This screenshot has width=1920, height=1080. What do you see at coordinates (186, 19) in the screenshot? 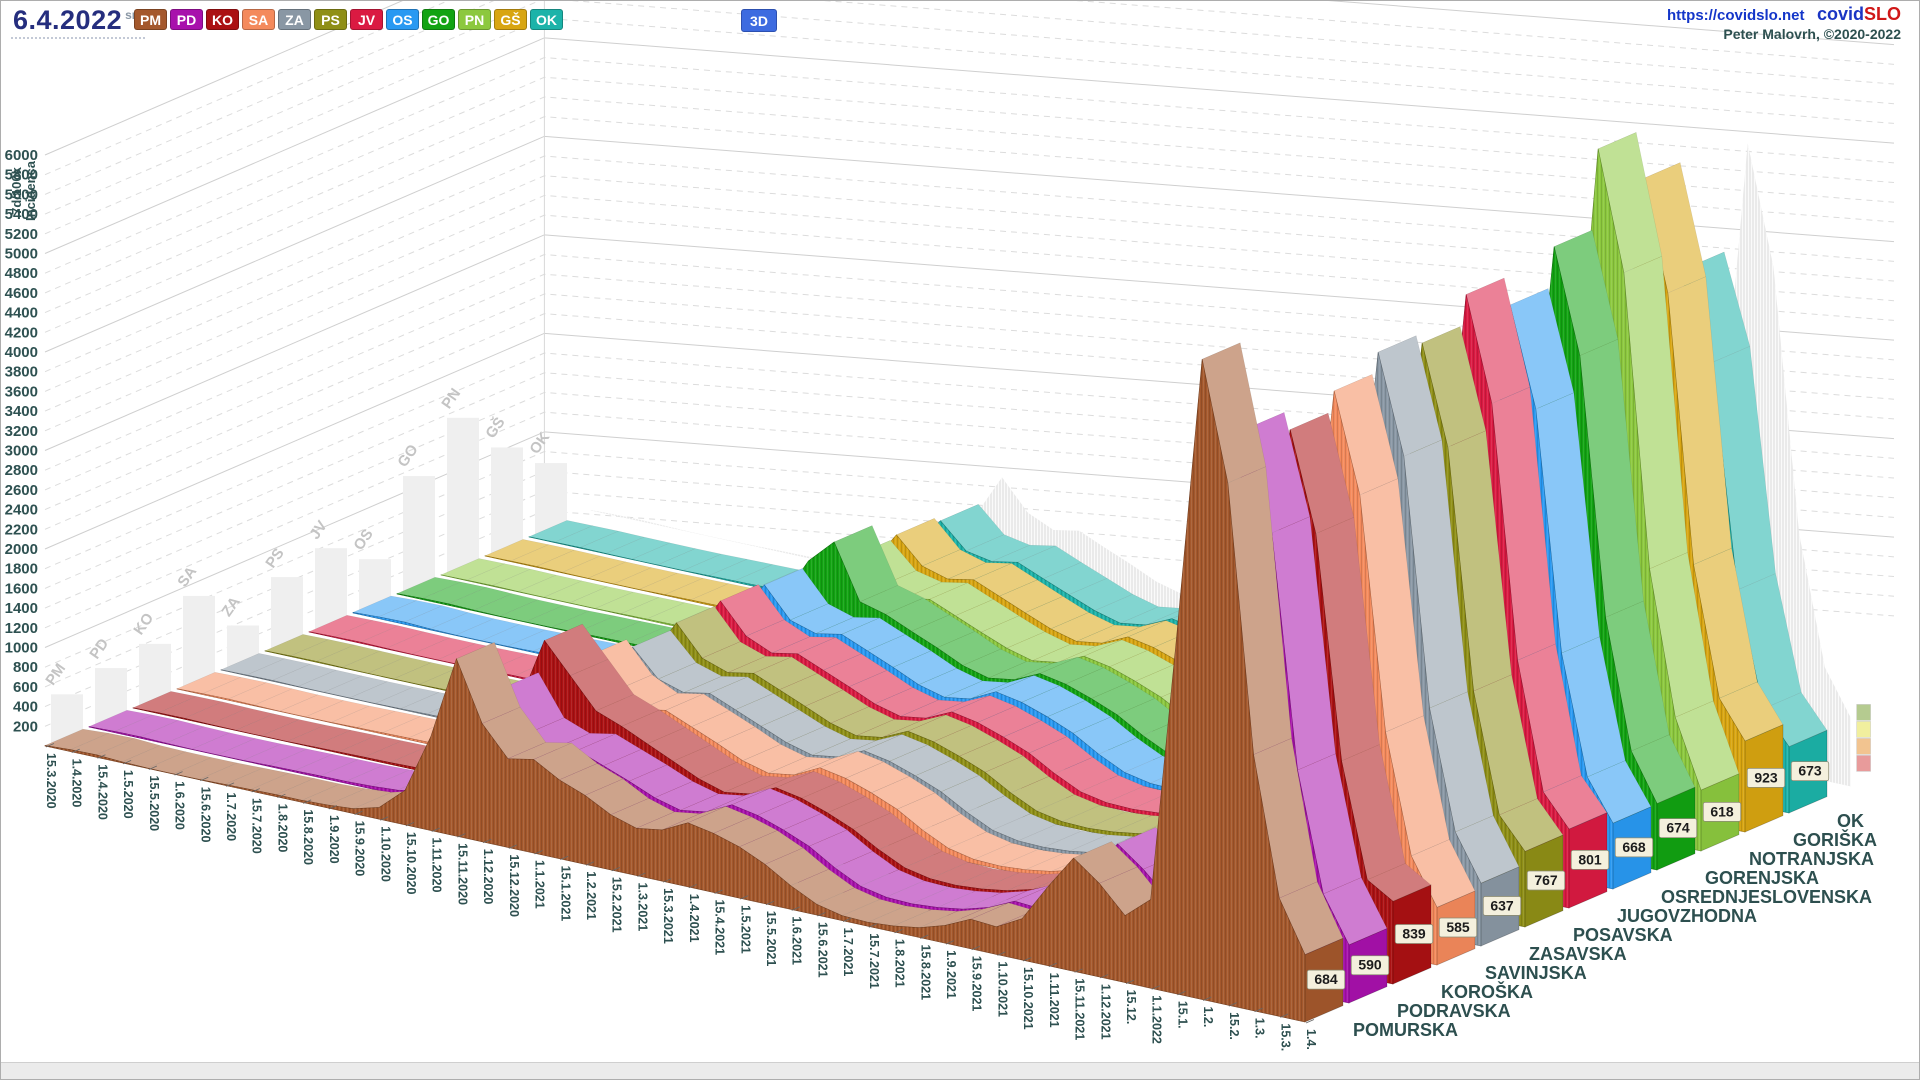
I see `legend-chip-PD: PD` at bounding box center [186, 19].